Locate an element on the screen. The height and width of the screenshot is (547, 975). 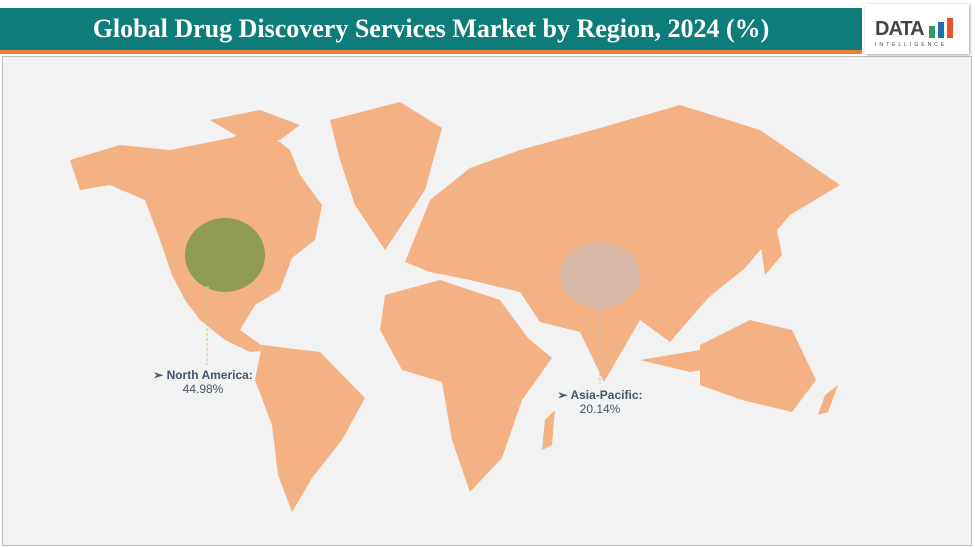
madagascar is located at coordinates (548, 430).